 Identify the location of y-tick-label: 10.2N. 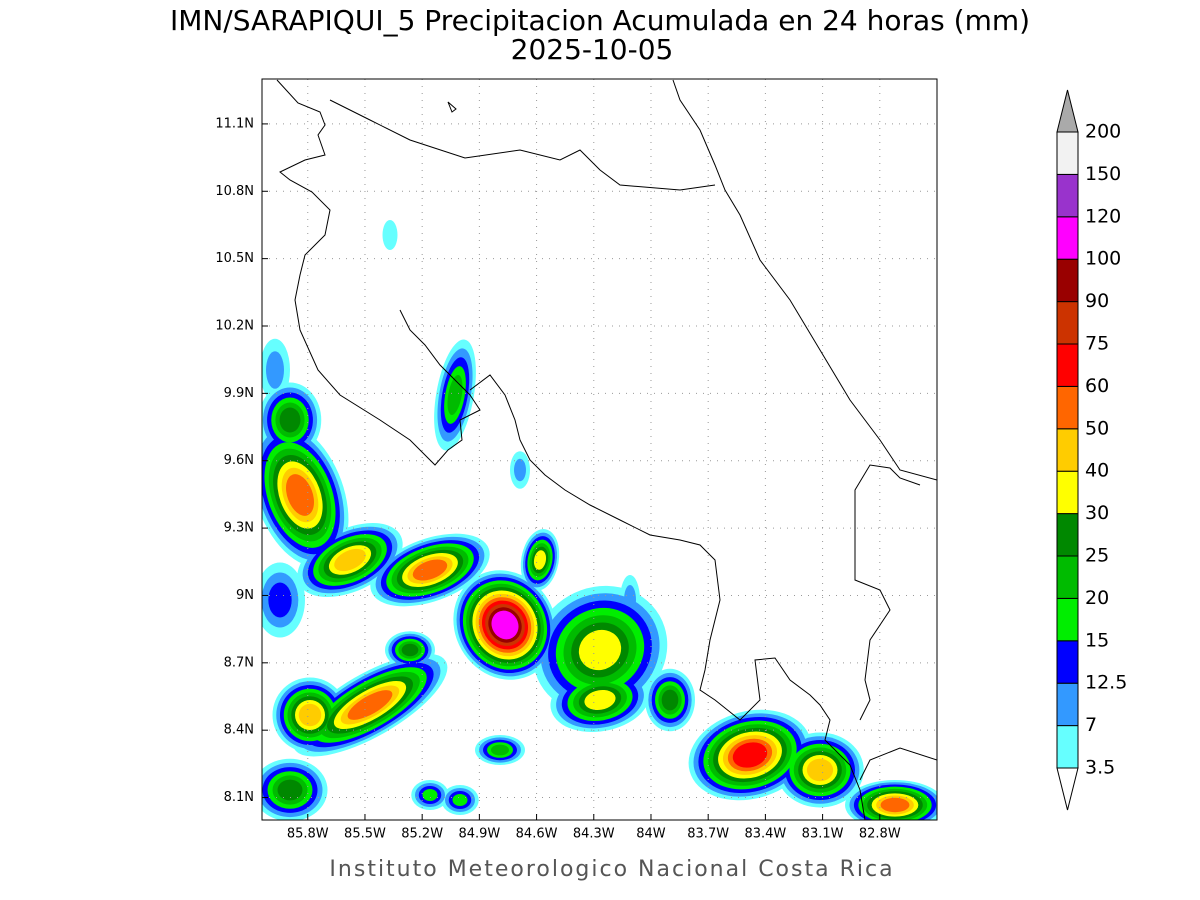
(234, 326).